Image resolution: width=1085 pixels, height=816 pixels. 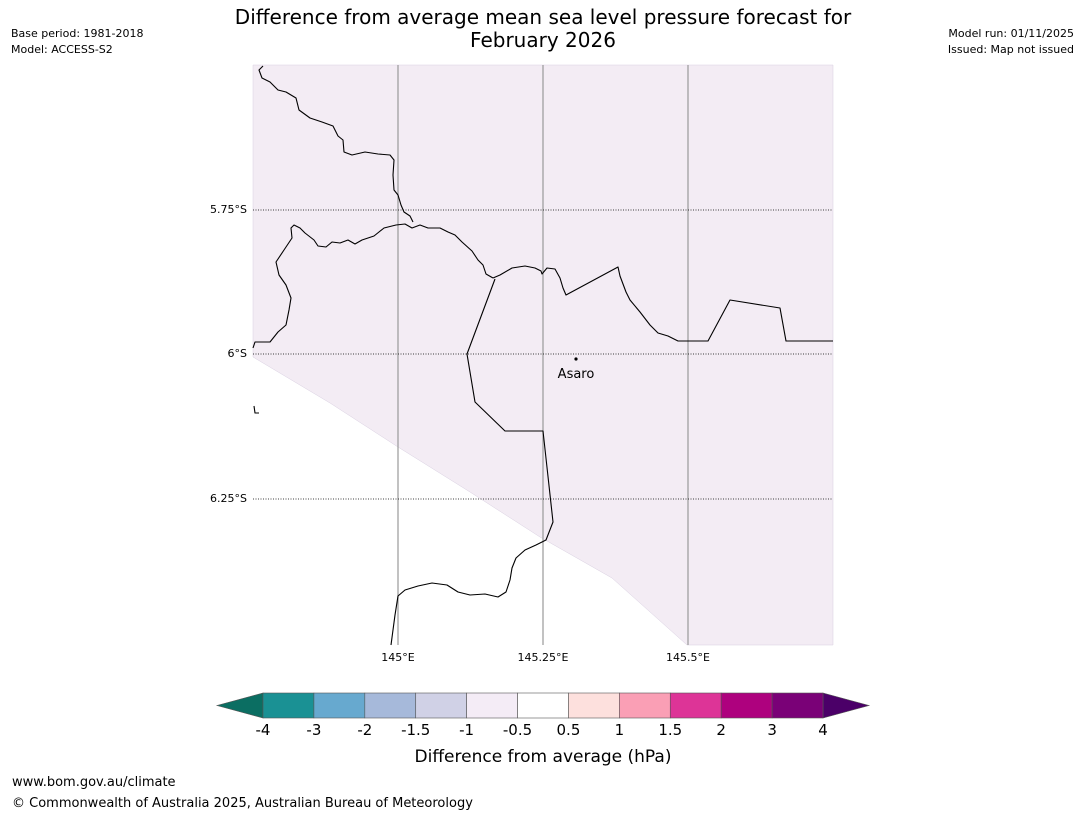 What do you see at coordinates (228, 498) in the screenshot?
I see `lat-label-6-25s: 6.25°S` at bounding box center [228, 498].